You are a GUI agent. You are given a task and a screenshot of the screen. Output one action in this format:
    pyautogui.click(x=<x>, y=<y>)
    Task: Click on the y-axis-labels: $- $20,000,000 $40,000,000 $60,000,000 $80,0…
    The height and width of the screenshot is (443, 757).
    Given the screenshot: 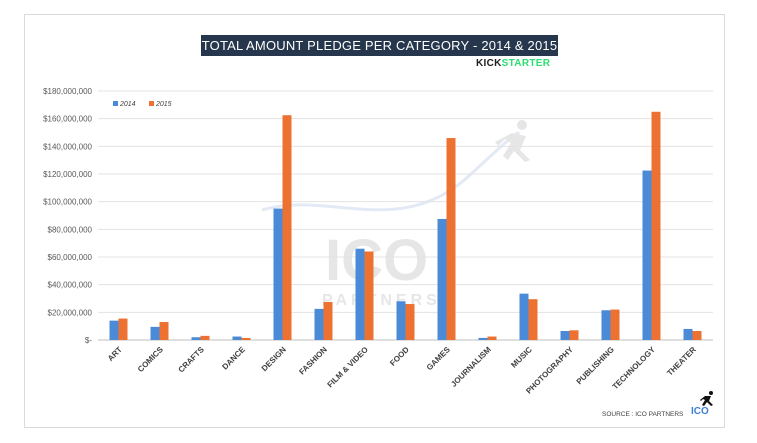 What is the action you would take?
    pyautogui.click(x=67, y=216)
    